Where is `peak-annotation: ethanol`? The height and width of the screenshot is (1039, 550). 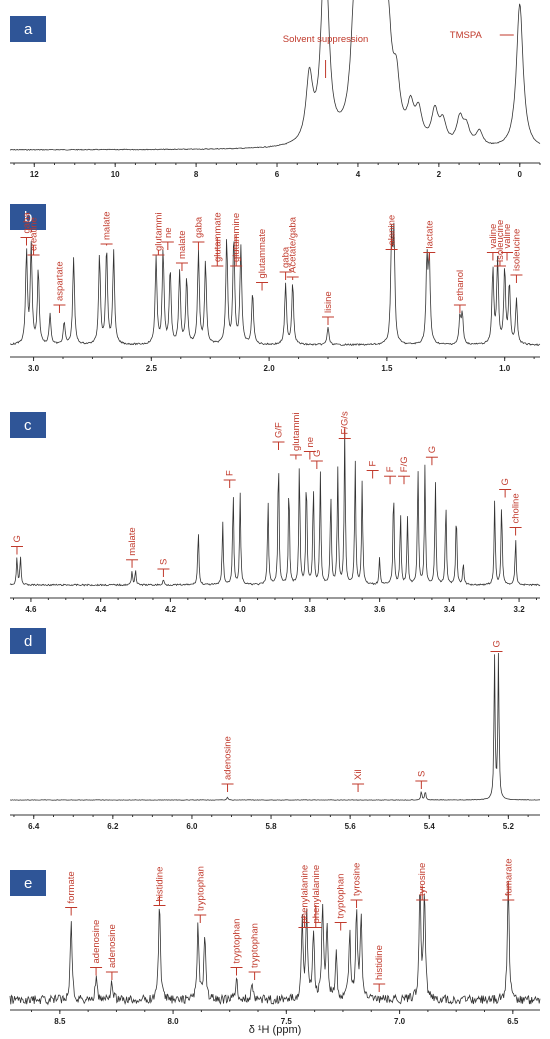
peak-annotation: ethanol is located at coordinates (459, 291).